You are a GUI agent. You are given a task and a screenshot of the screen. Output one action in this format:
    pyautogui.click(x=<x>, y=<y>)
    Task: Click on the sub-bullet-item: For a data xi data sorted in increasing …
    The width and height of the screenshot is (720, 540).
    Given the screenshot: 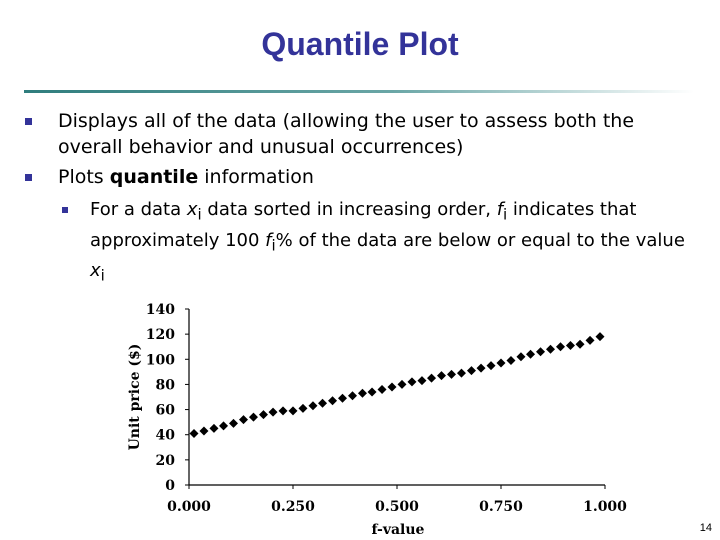 What is the action you would take?
    pyautogui.click(x=376, y=243)
    